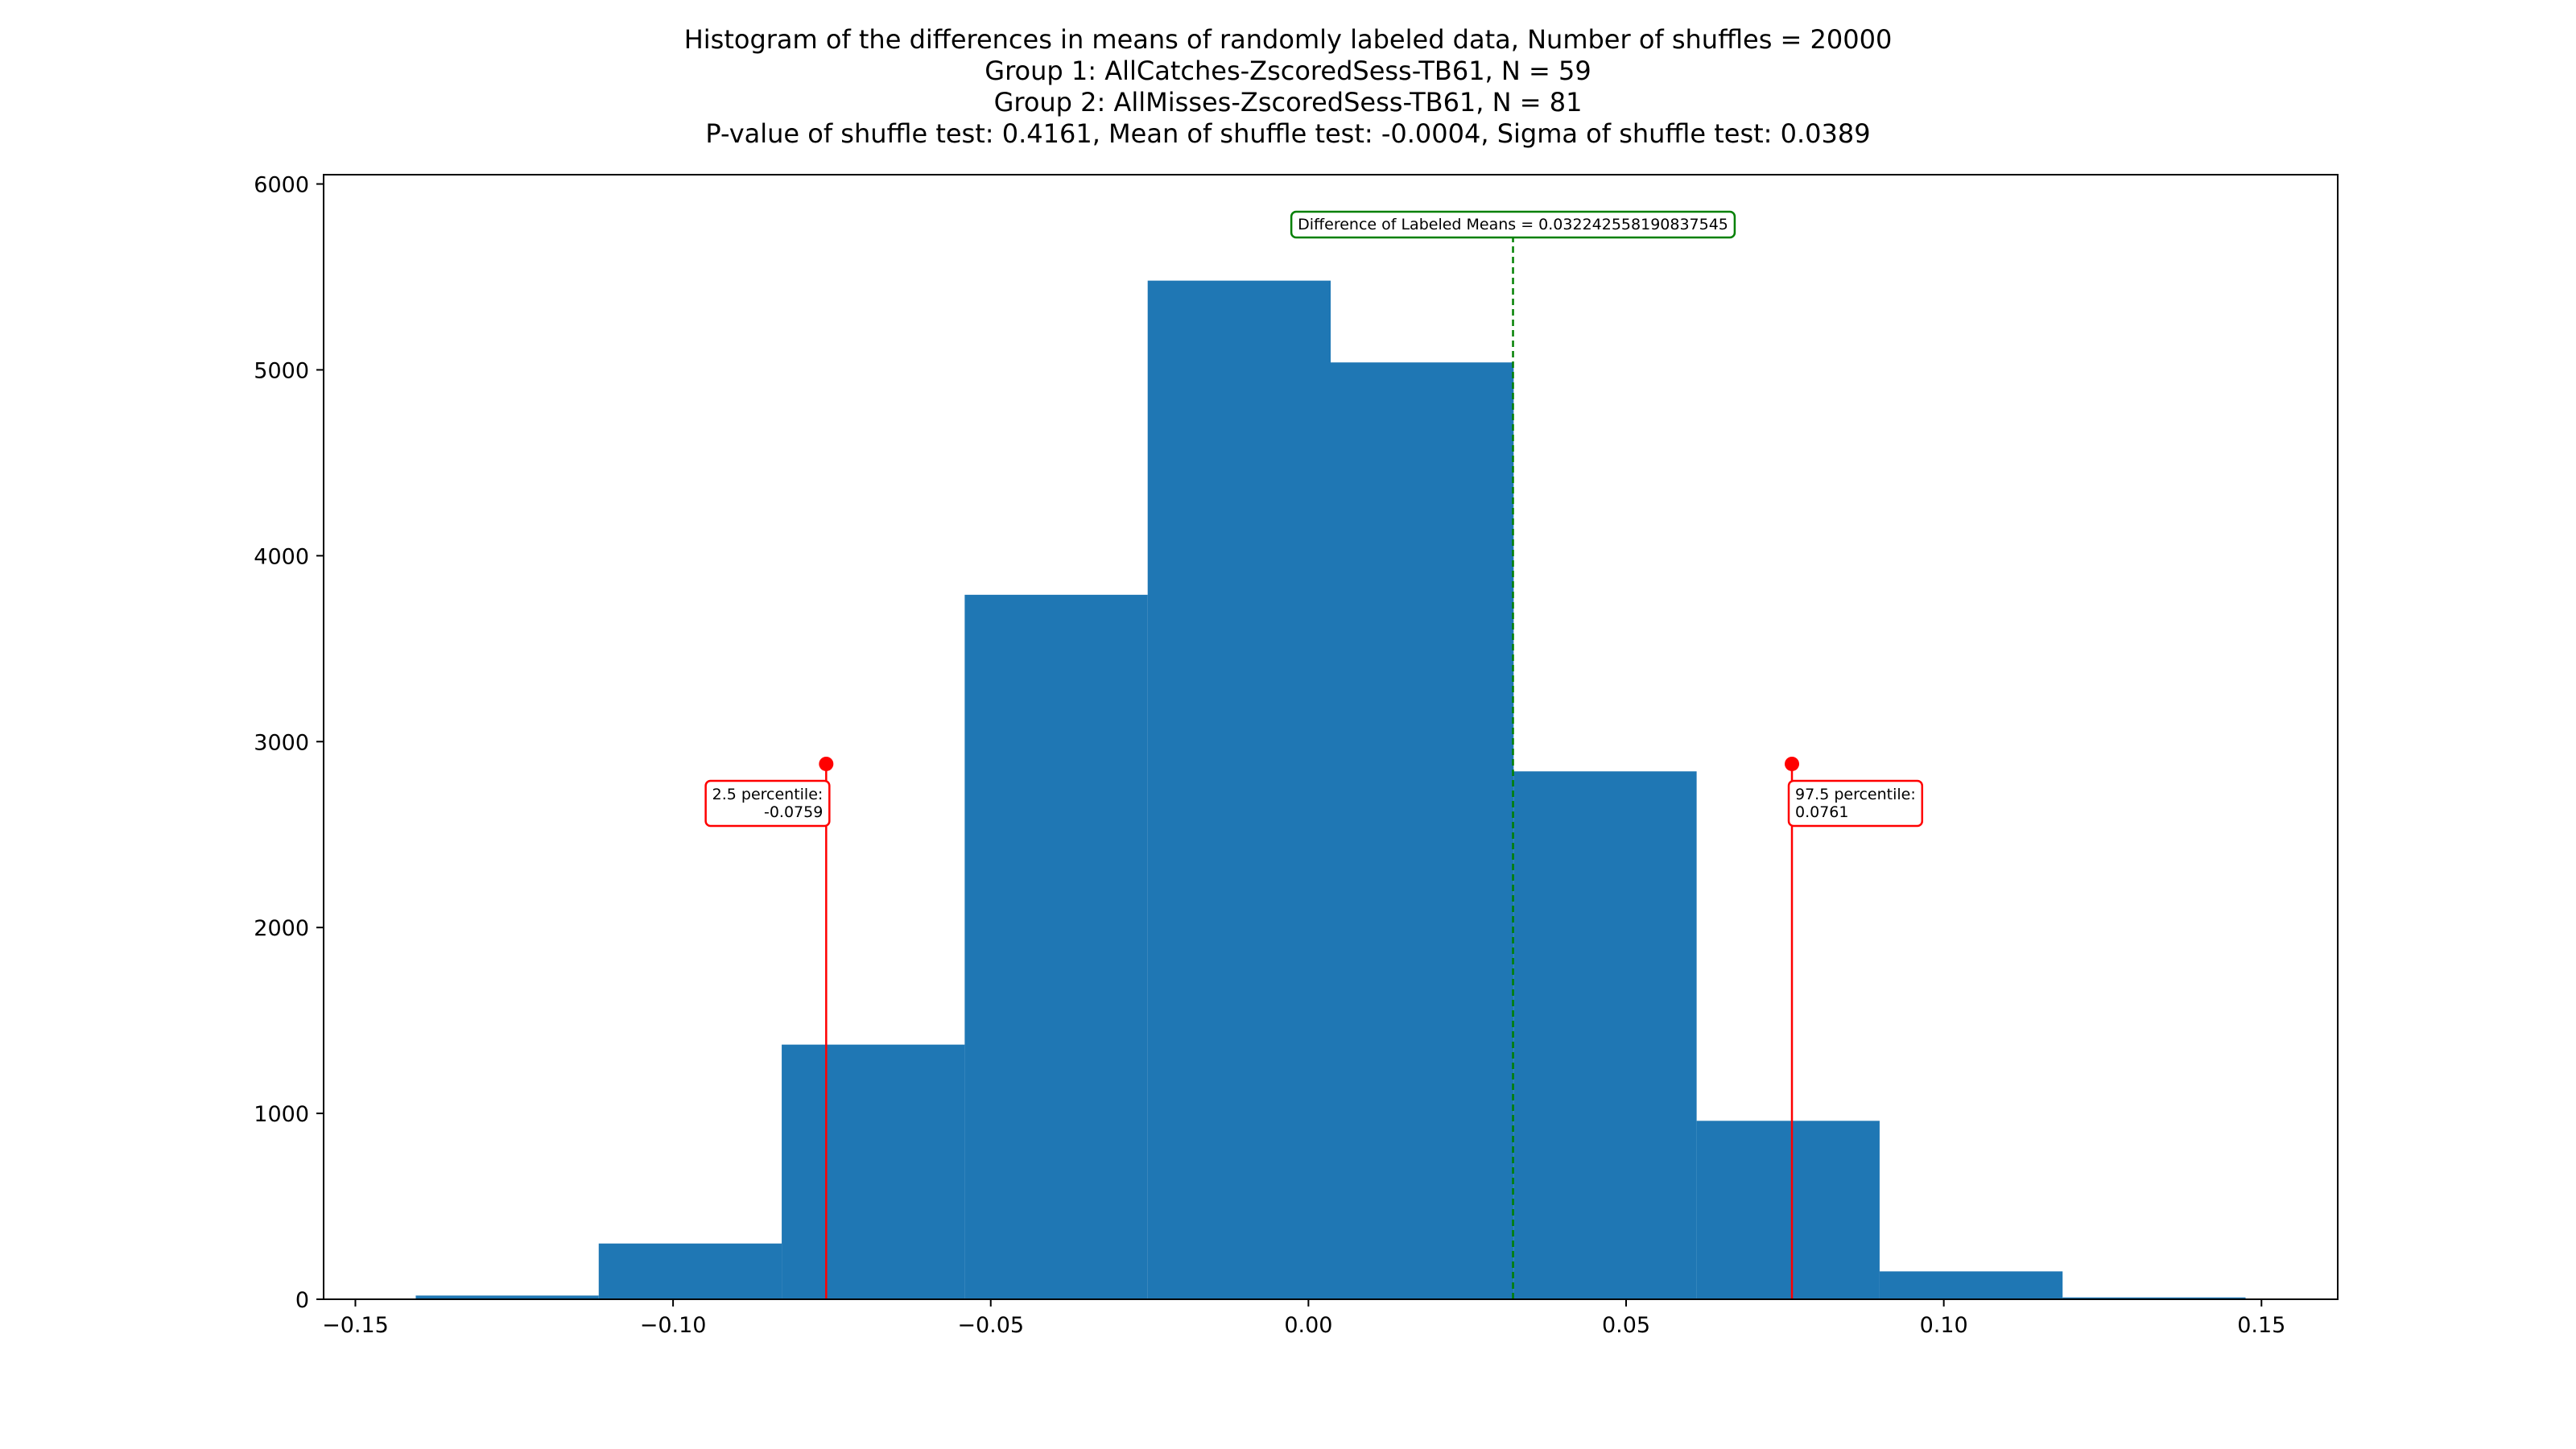 The height and width of the screenshot is (1449, 2576). Describe the element at coordinates (673, 1325) in the screenshot. I see `x-tick-label: −0.10` at that location.